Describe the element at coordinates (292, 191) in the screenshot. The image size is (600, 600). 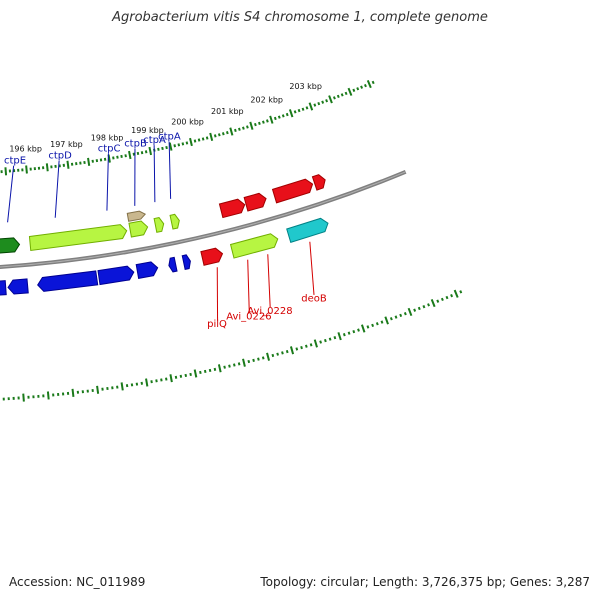
I see `feature-arrow-f20` at that location.